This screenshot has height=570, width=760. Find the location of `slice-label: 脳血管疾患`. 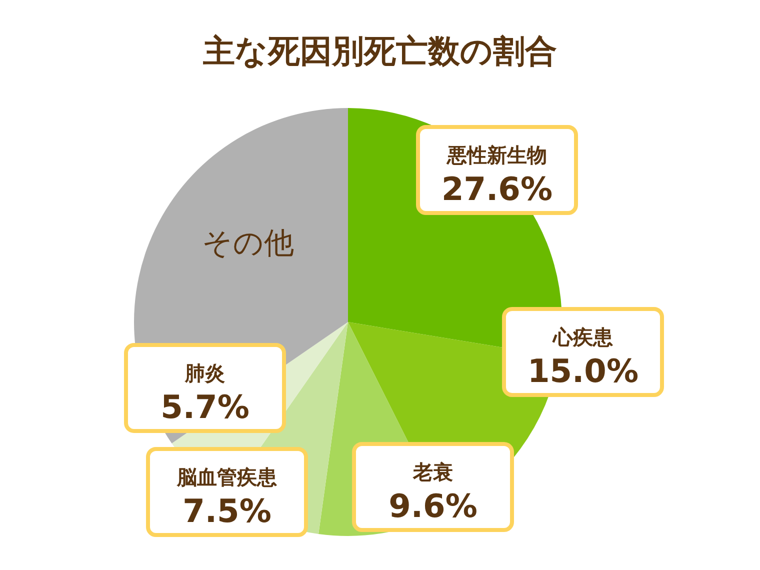

slice-label: 脳血管疾患 is located at coordinates (227, 477).